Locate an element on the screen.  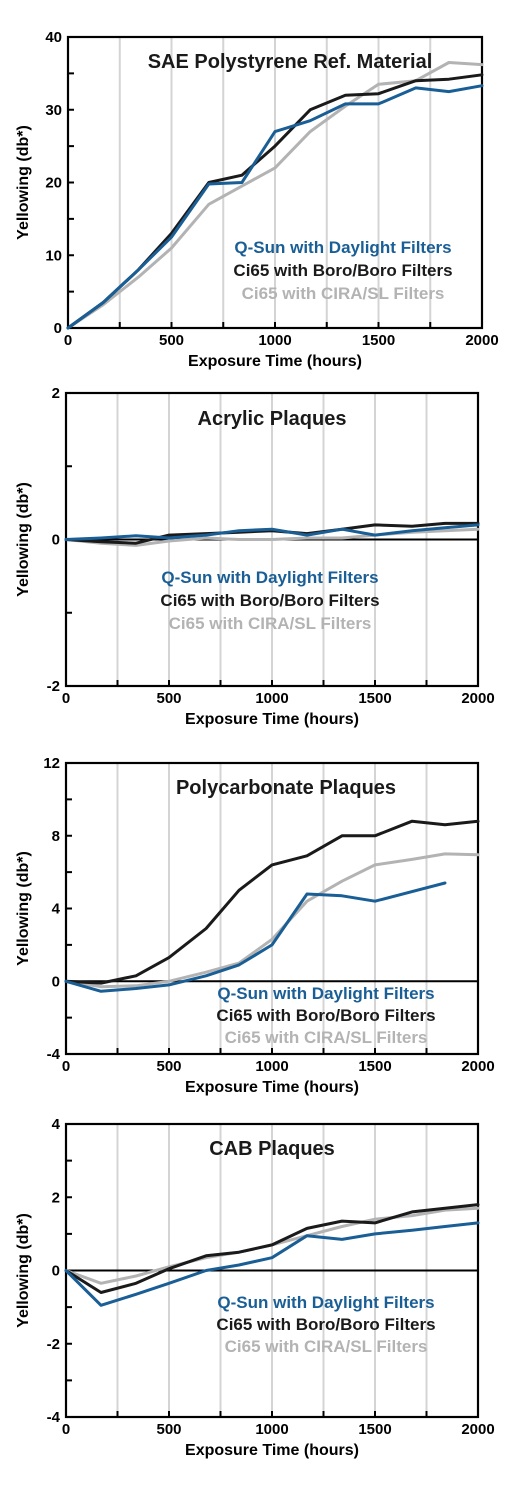
y-tick-label: 8 is located at coordinates (56, 836).